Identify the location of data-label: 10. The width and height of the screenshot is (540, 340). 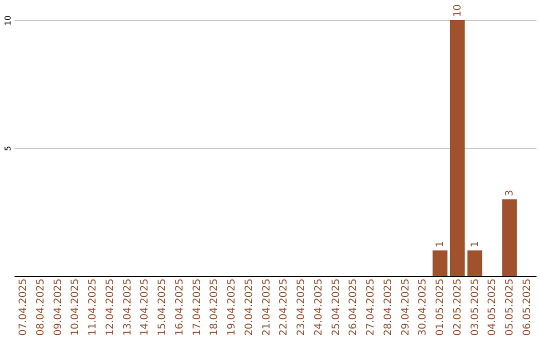
(458, 10).